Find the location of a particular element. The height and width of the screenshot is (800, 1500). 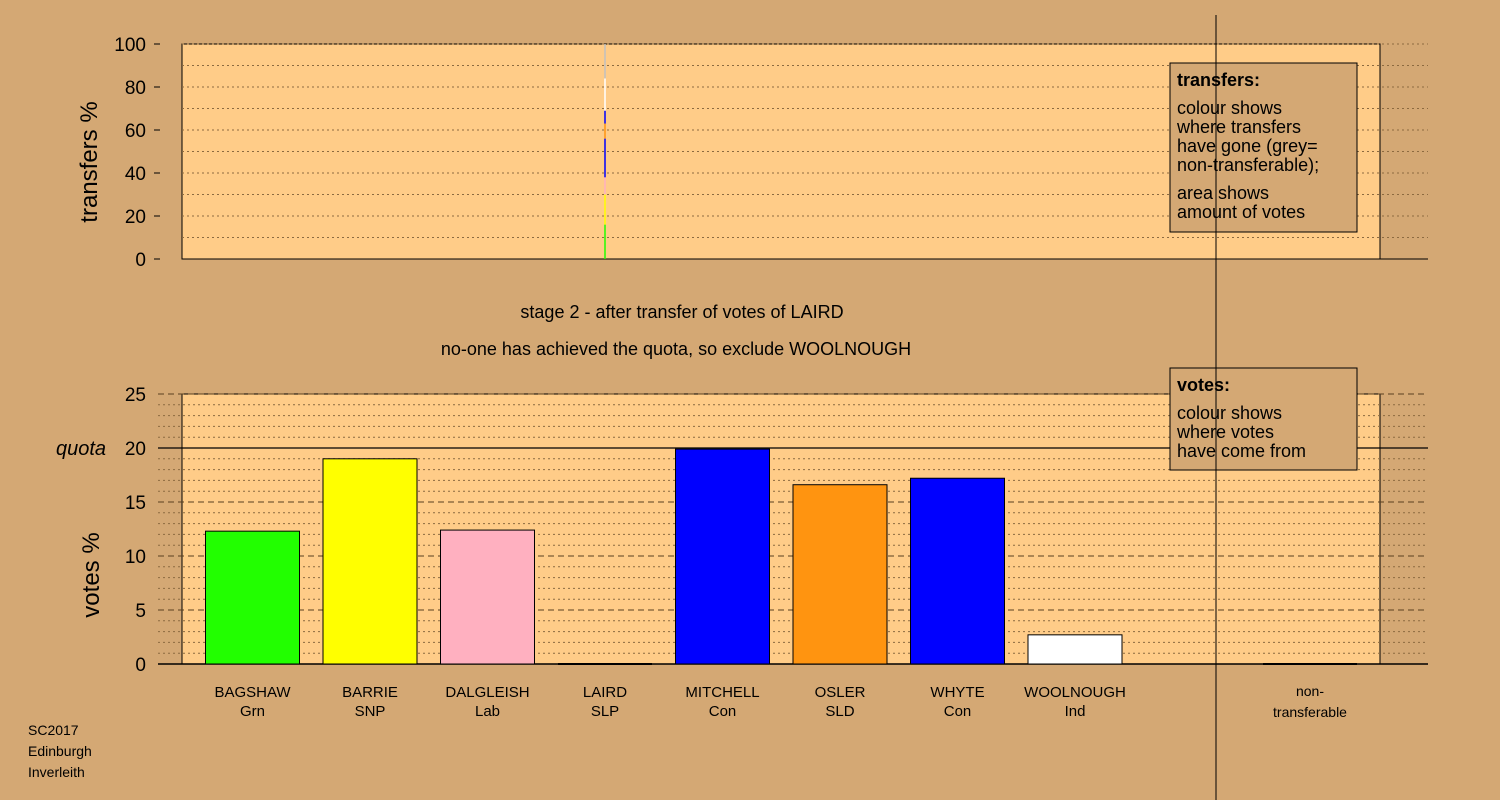

votes-legend-line: have come from is located at coordinates (1241, 451).